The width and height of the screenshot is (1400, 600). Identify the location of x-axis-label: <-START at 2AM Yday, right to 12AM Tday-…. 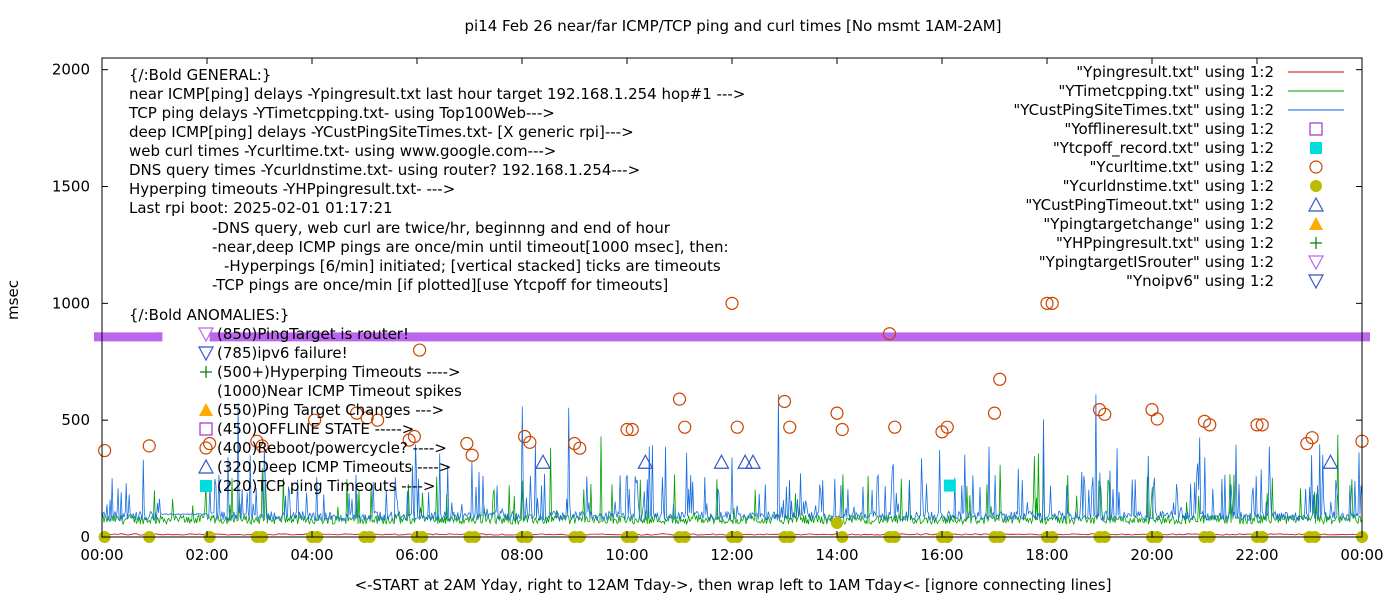
(733, 585).